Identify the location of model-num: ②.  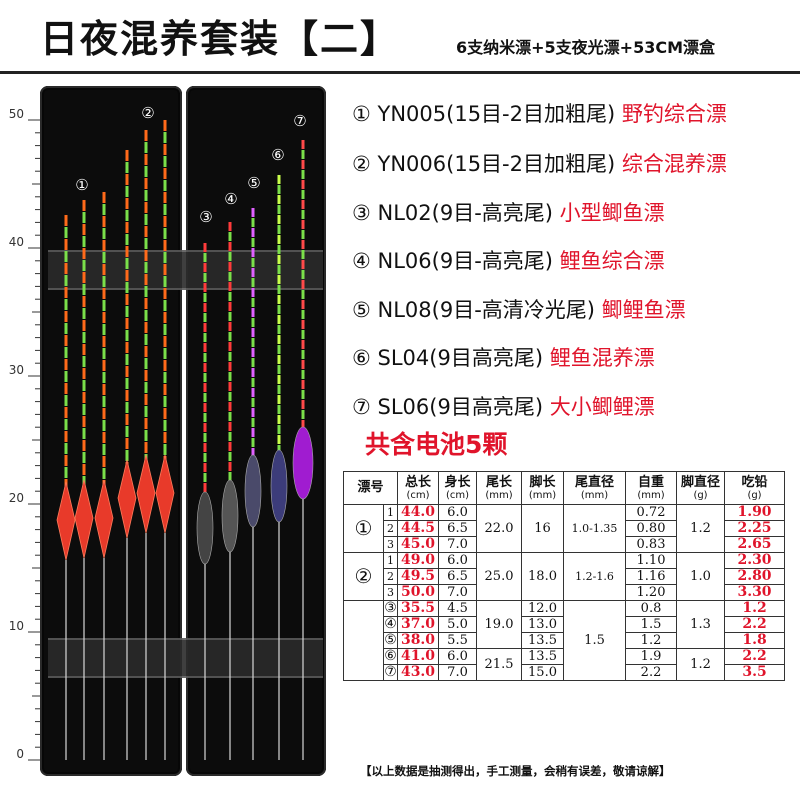
(361, 164).